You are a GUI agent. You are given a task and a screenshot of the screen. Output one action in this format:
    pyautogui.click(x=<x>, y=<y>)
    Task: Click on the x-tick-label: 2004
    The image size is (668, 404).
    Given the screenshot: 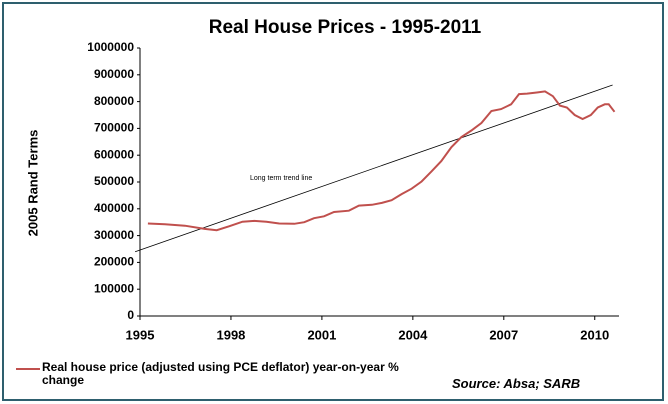 What is the action you would take?
    pyautogui.click(x=413, y=334)
    